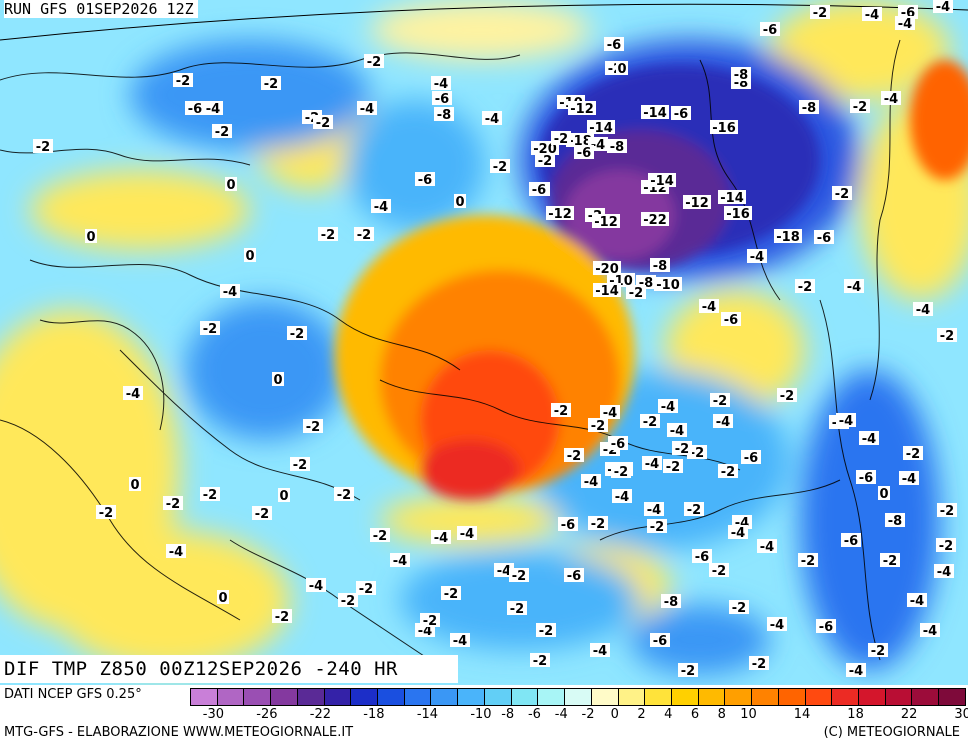  What do you see at coordinates (724, 128) in the screenshot?
I see `anomaly-label: -16` at bounding box center [724, 128].